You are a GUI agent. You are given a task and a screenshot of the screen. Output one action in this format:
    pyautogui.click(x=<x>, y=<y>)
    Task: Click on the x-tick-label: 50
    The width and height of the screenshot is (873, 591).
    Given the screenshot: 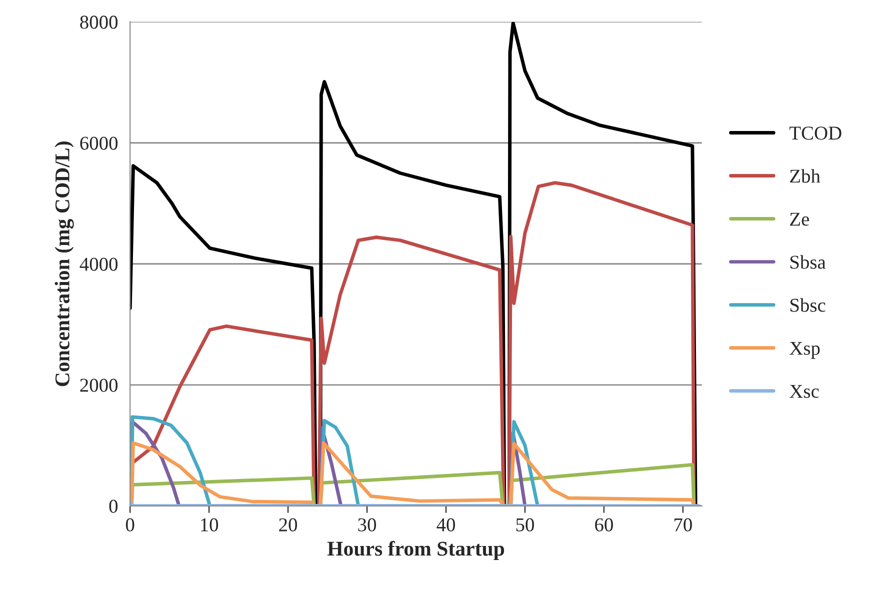 What is the action you would take?
    pyautogui.click(x=525, y=525)
    